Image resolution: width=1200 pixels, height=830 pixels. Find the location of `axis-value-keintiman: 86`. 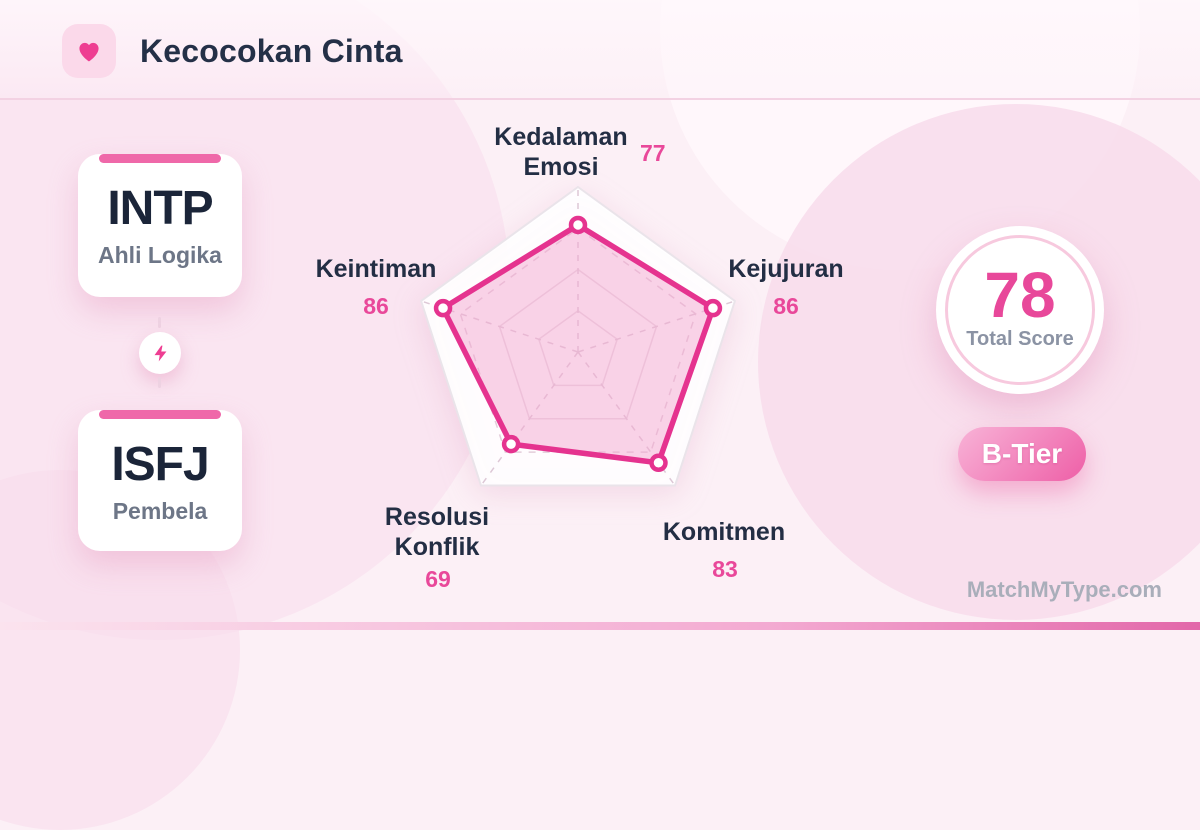

axis-value-keintiman: 86 is located at coordinates (376, 306).